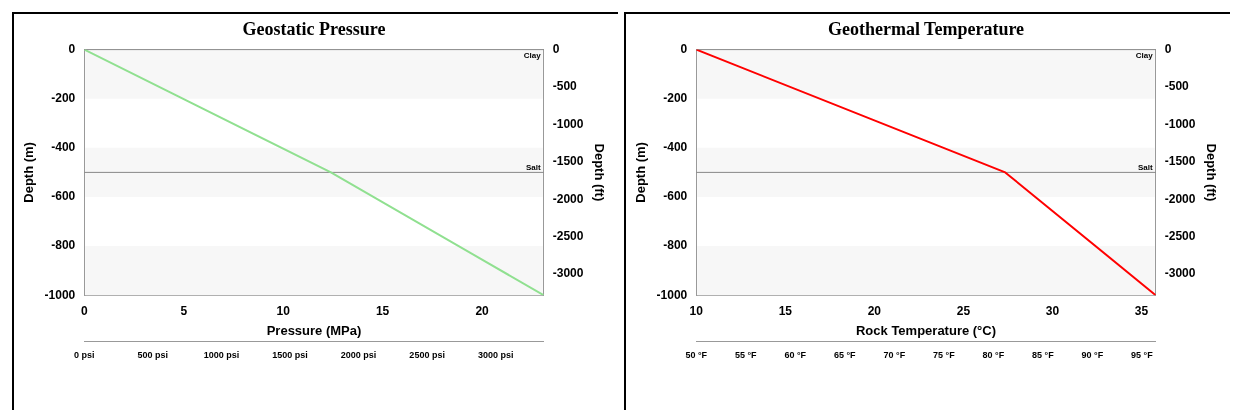 The height and width of the screenshot is (412, 1236). I want to click on x2-tick-label: 50 °F, so click(696, 355).